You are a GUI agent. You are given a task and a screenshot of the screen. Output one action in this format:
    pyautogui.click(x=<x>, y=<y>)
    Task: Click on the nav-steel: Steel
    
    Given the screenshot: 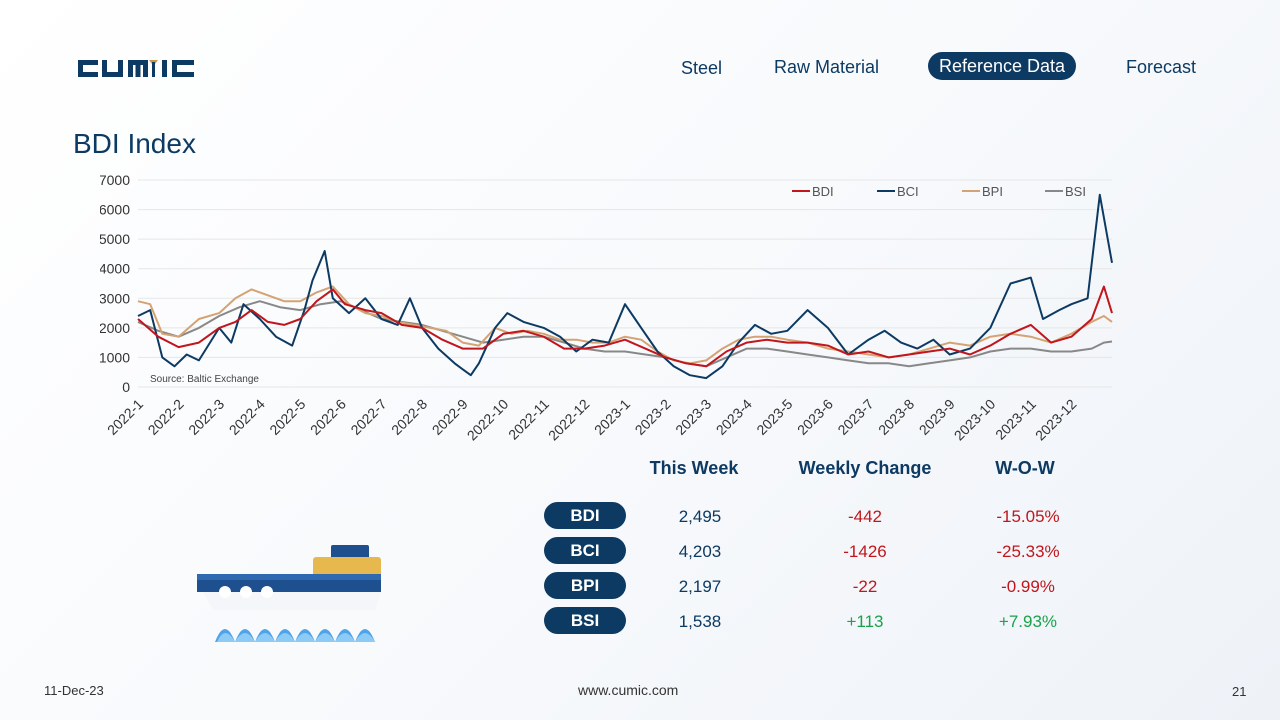 What is the action you would take?
    pyautogui.click(x=702, y=68)
    